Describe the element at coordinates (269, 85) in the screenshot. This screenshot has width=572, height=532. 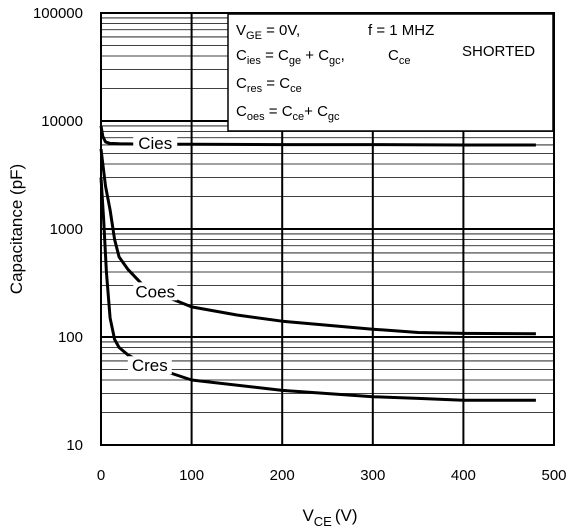
I see `annotation-line-3: Cres = Cce` at that location.